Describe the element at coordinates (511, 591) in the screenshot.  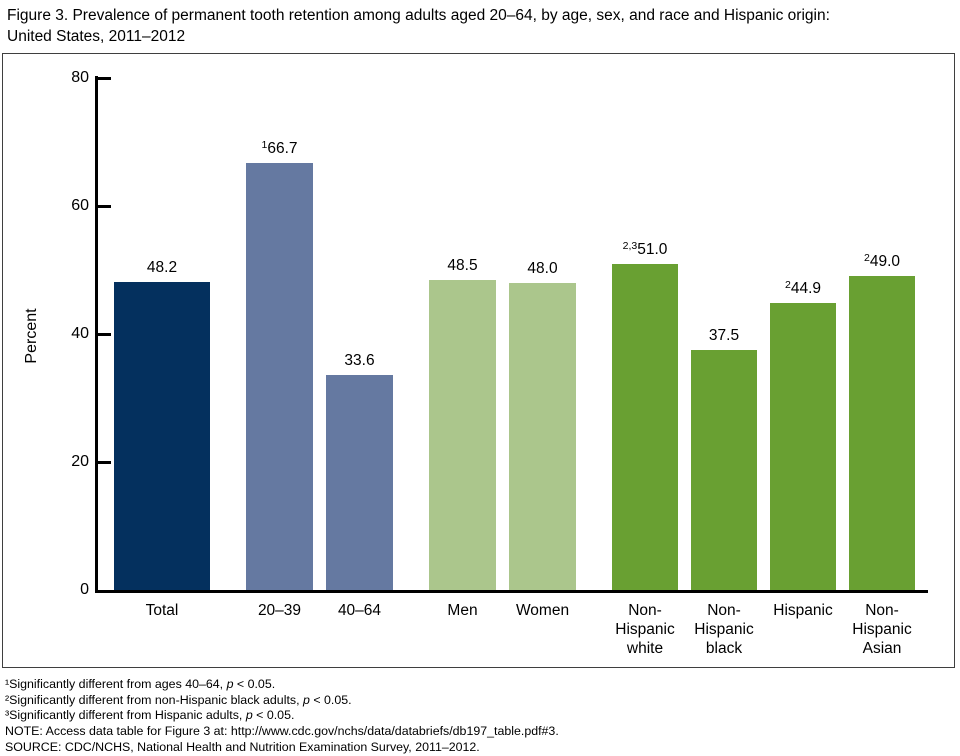
I see `x-axis-line` at that location.